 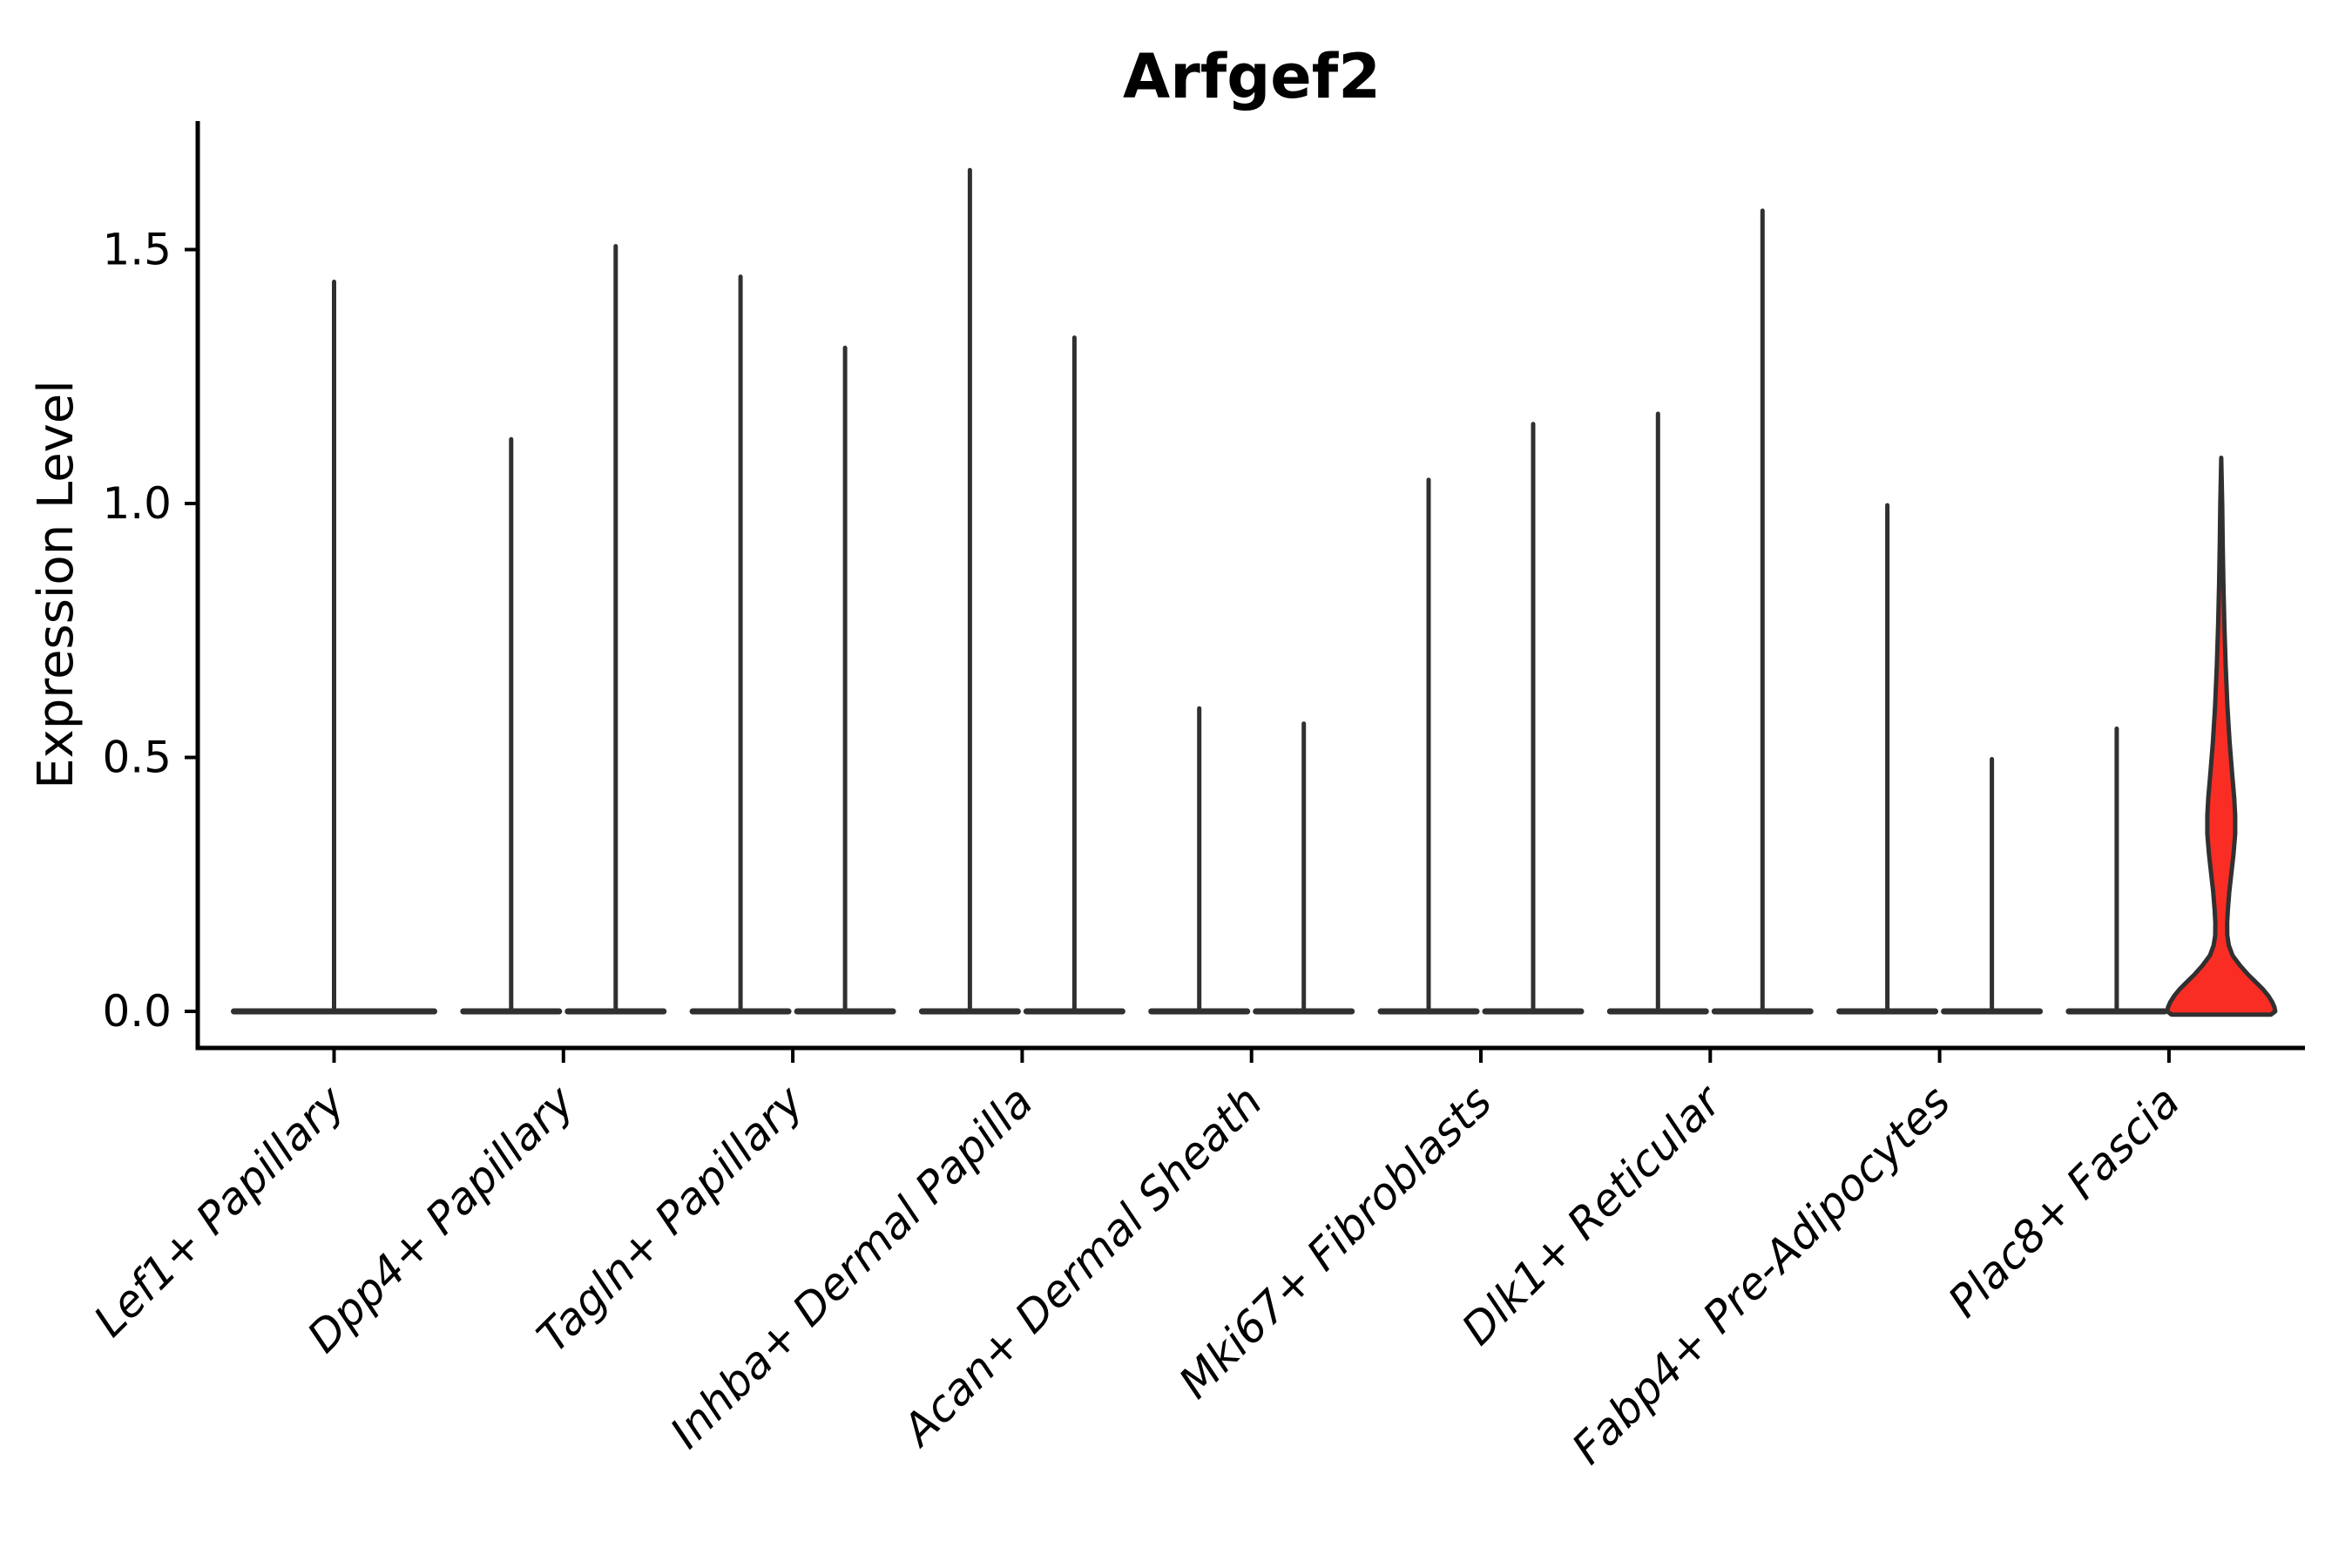 I want to click on x-tick-label: Lef1+ Papillary, so click(x=220, y=1211).